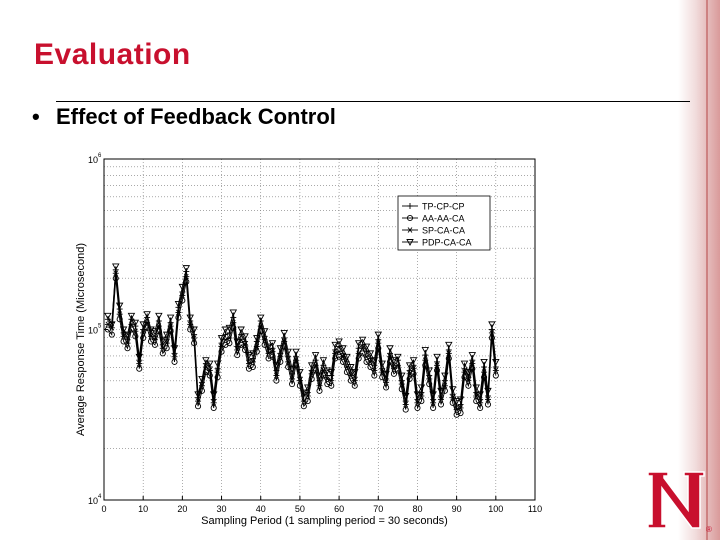 This screenshot has width=720, height=545. I want to click on logo-registered-mark: ®, so click(709, 529).